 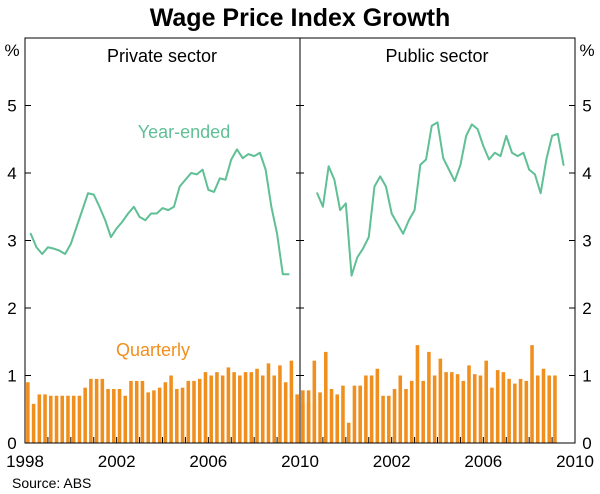 What do you see at coordinates (586, 106) in the screenshot?
I see `y-tick-label-right: 5` at bounding box center [586, 106].